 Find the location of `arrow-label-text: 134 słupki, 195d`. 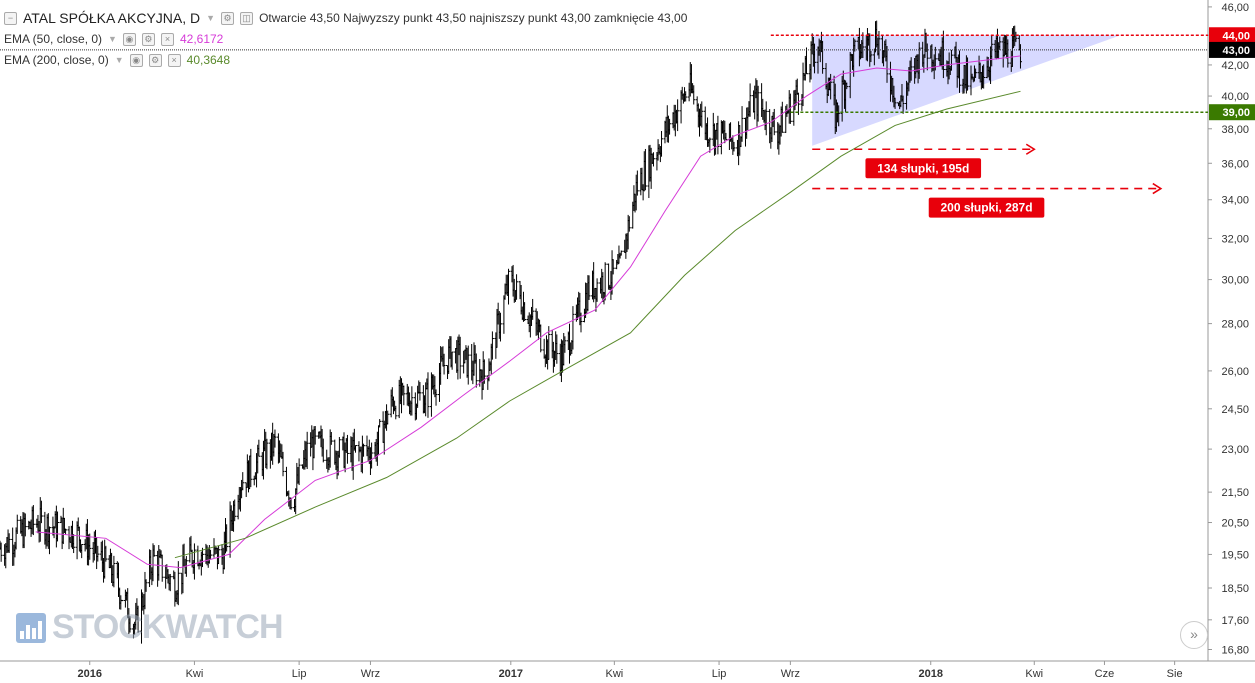

arrow-label-text: 134 słupki, 195d is located at coordinates (923, 168).